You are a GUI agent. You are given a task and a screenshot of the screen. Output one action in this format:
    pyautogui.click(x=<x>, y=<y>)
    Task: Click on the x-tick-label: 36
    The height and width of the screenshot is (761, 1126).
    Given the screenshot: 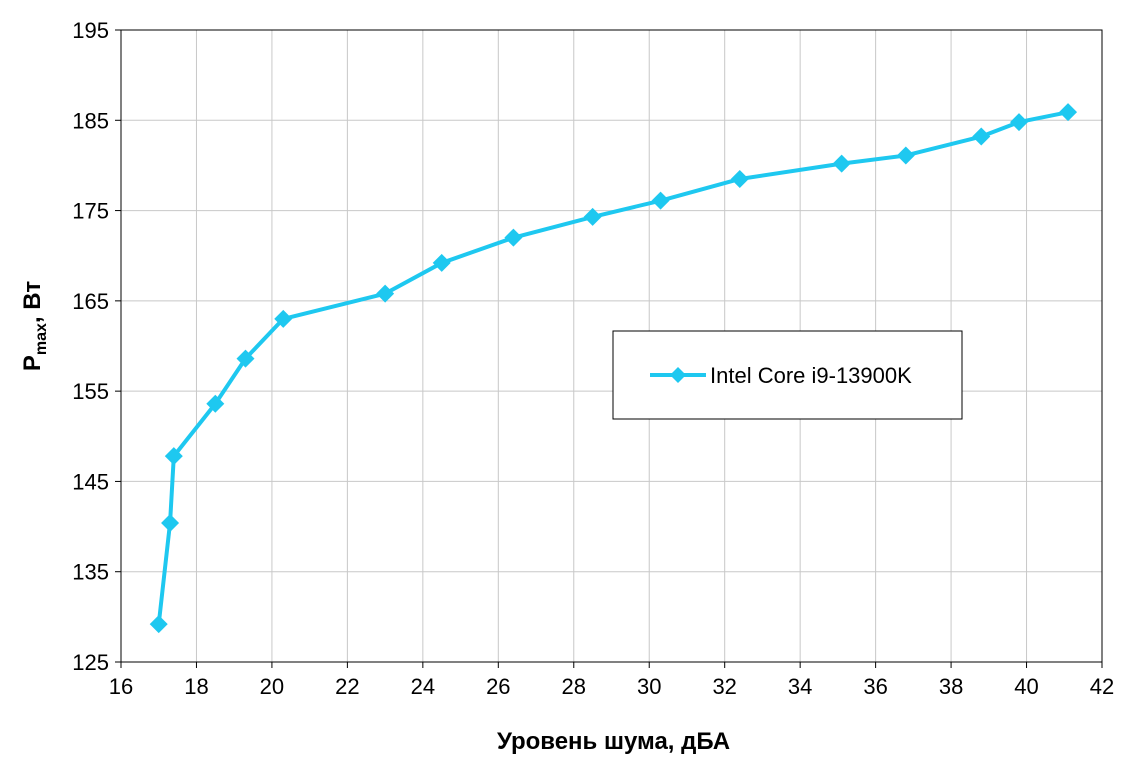 What is the action you would take?
    pyautogui.click(x=875, y=686)
    